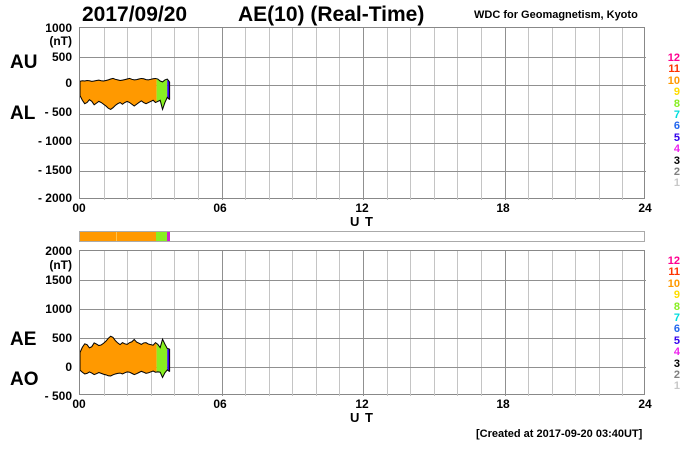 This screenshot has width=700, height=450. What do you see at coordinates (60, 265) in the screenshot?
I see `bot-unit-label: (nT)` at bounding box center [60, 265].